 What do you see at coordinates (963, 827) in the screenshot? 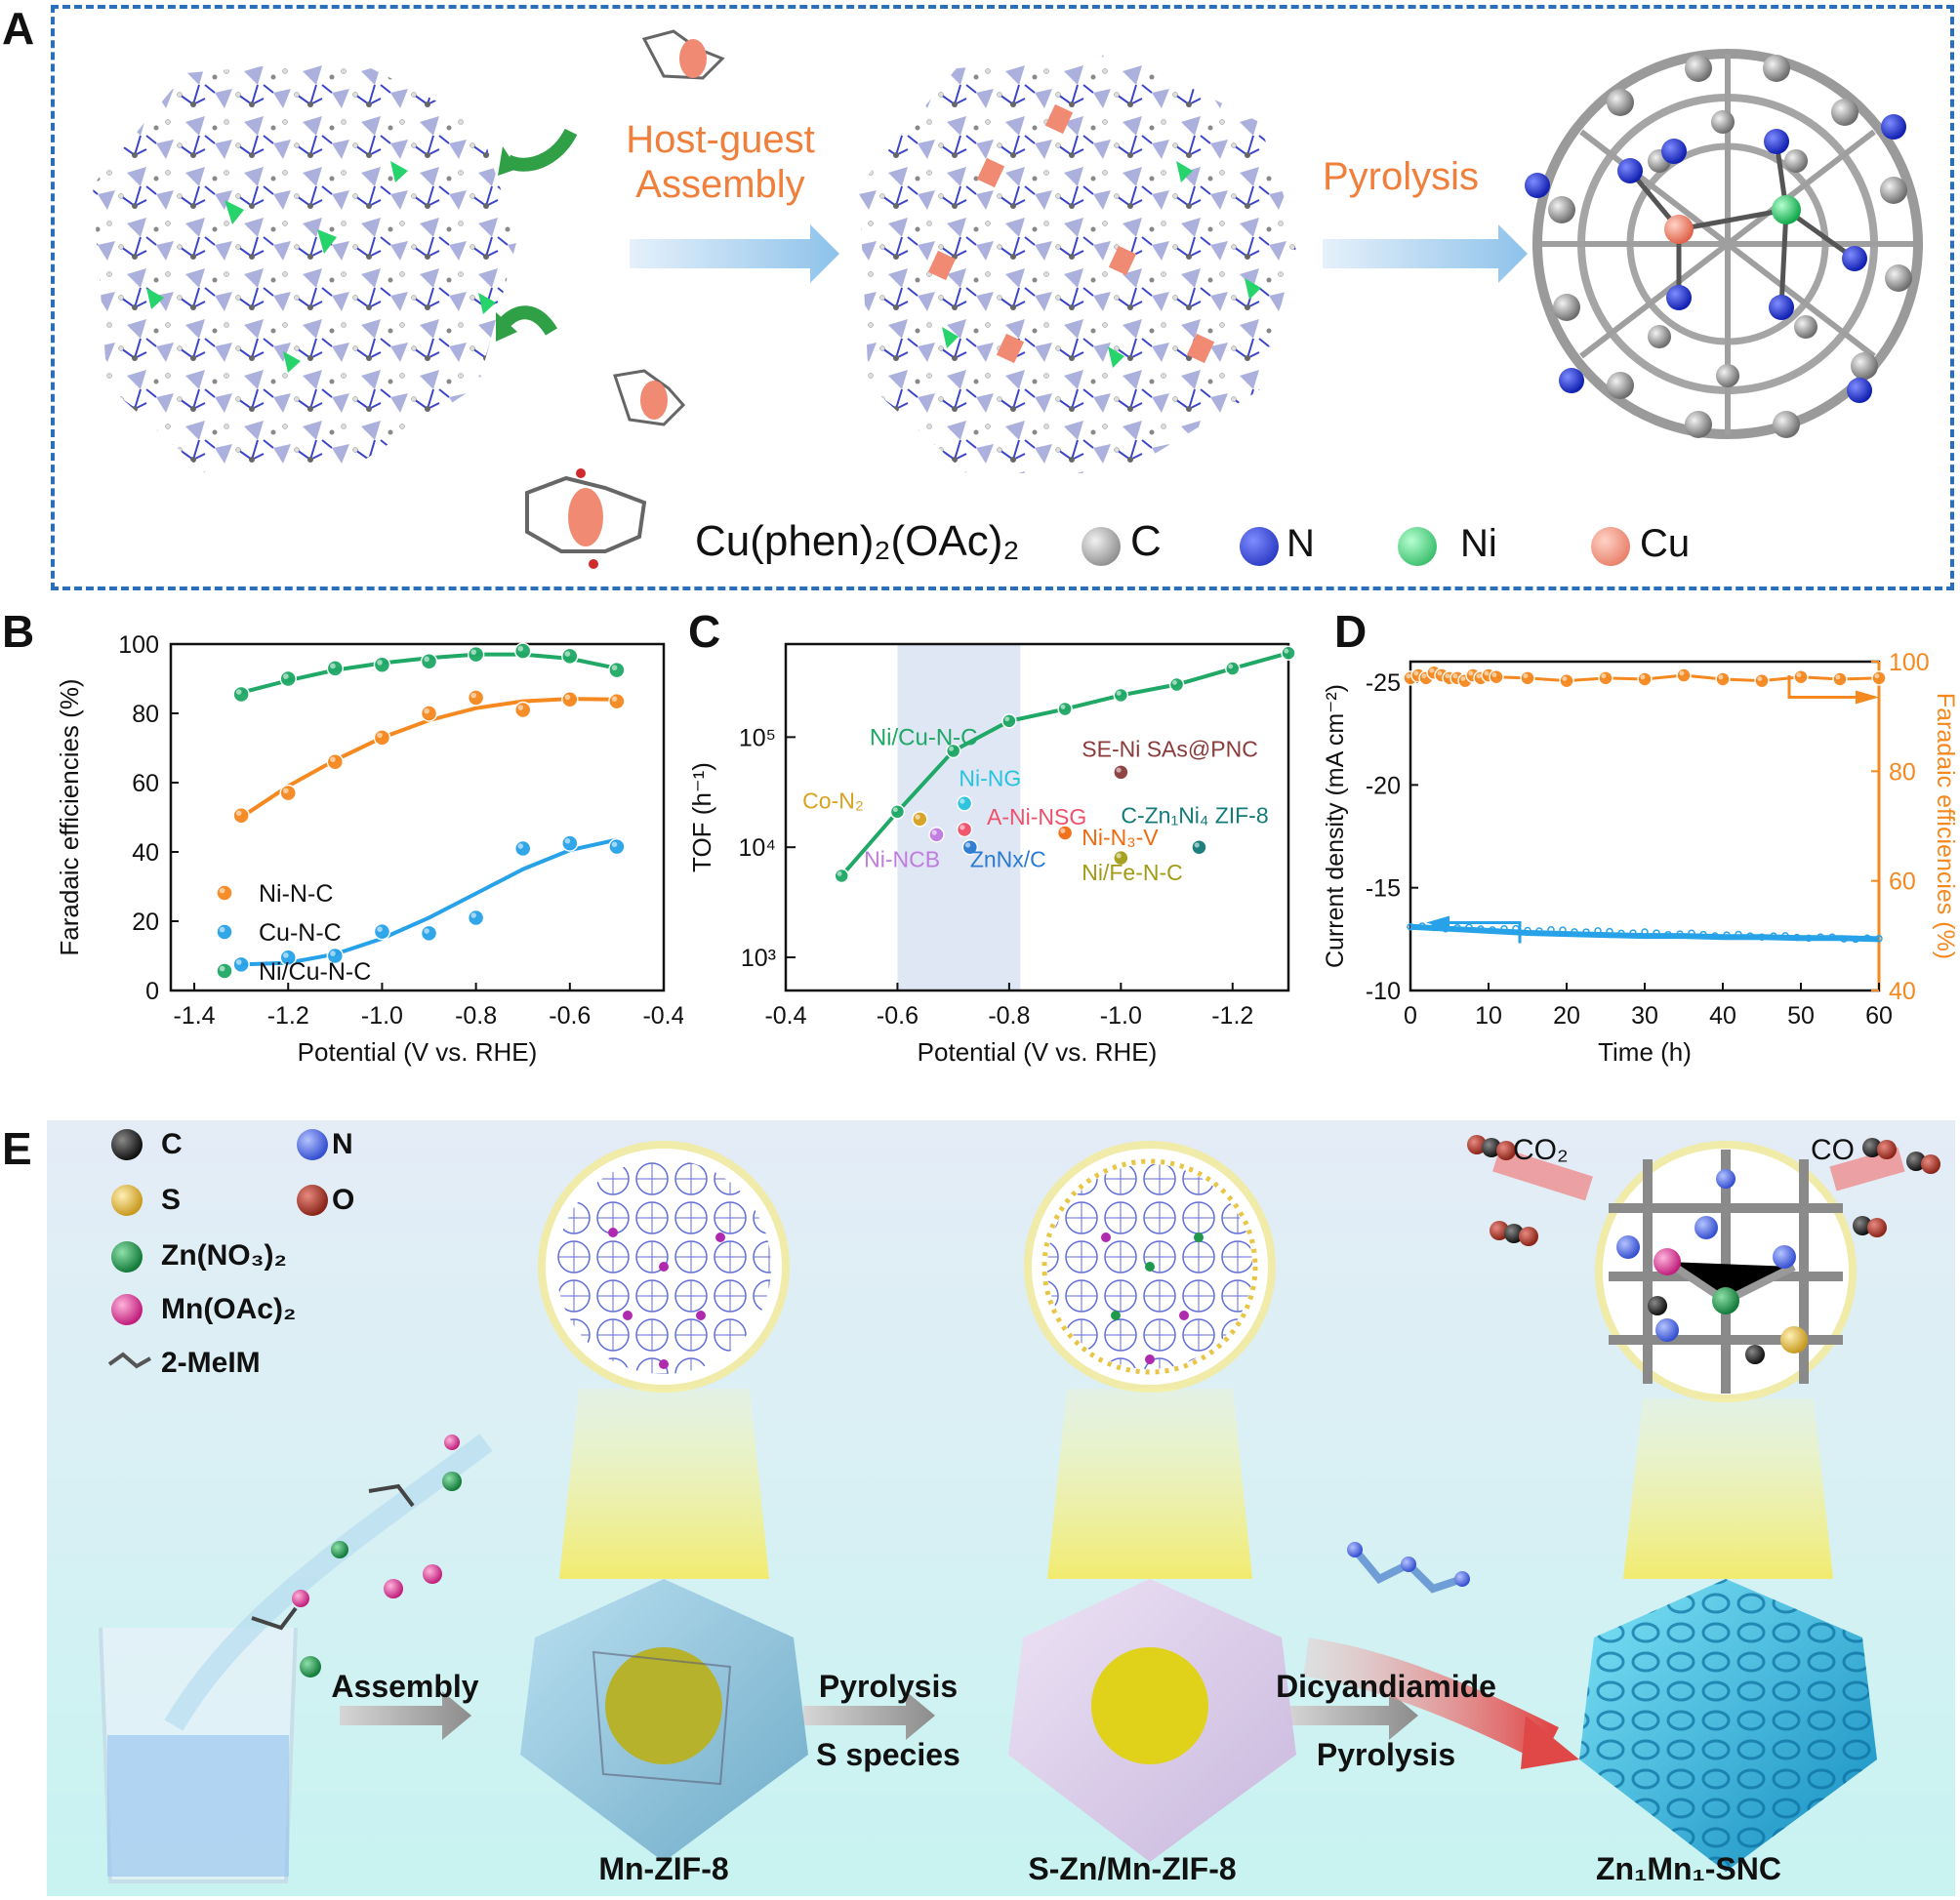
I see `ref-point-A-Ni-NSG-highlight` at bounding box center [963, 827].